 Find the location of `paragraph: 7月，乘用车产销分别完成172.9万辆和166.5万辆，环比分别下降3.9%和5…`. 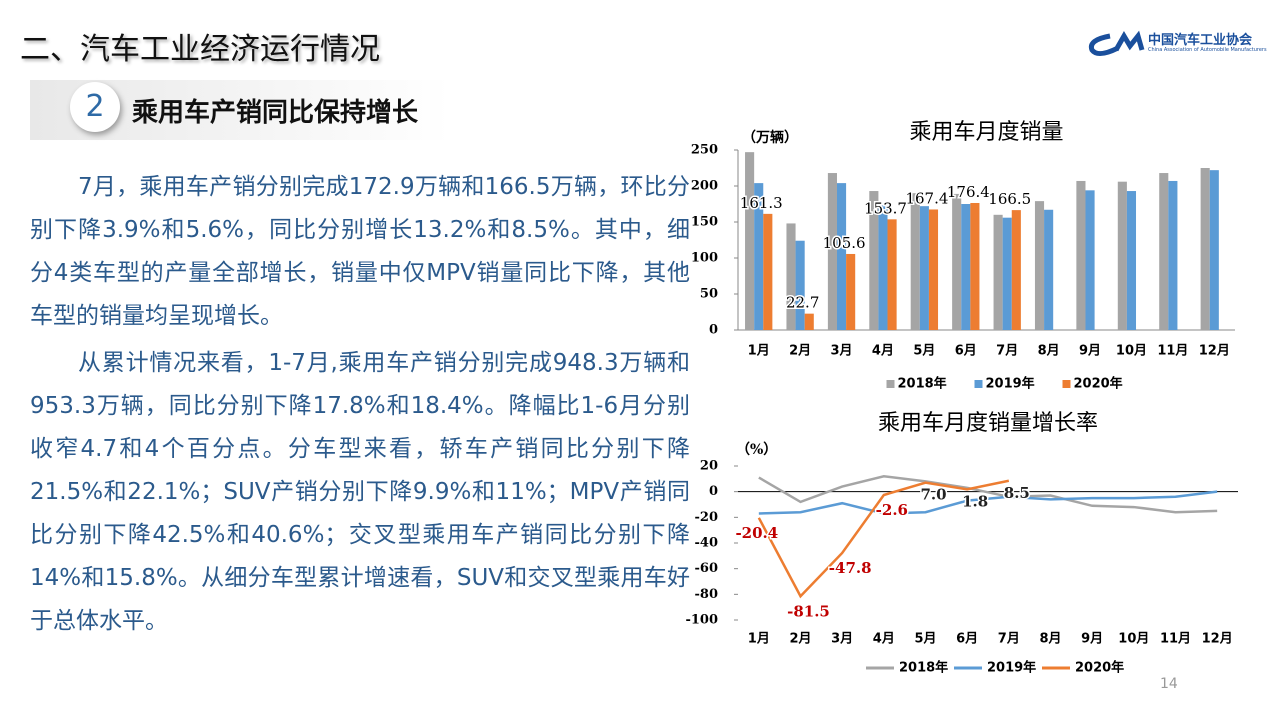

paragraph: 7月，乘用车产销分别完成172.9万辆和166.5万辆，环比分别下降3.9%和5… is located at coordinates (360, 251).